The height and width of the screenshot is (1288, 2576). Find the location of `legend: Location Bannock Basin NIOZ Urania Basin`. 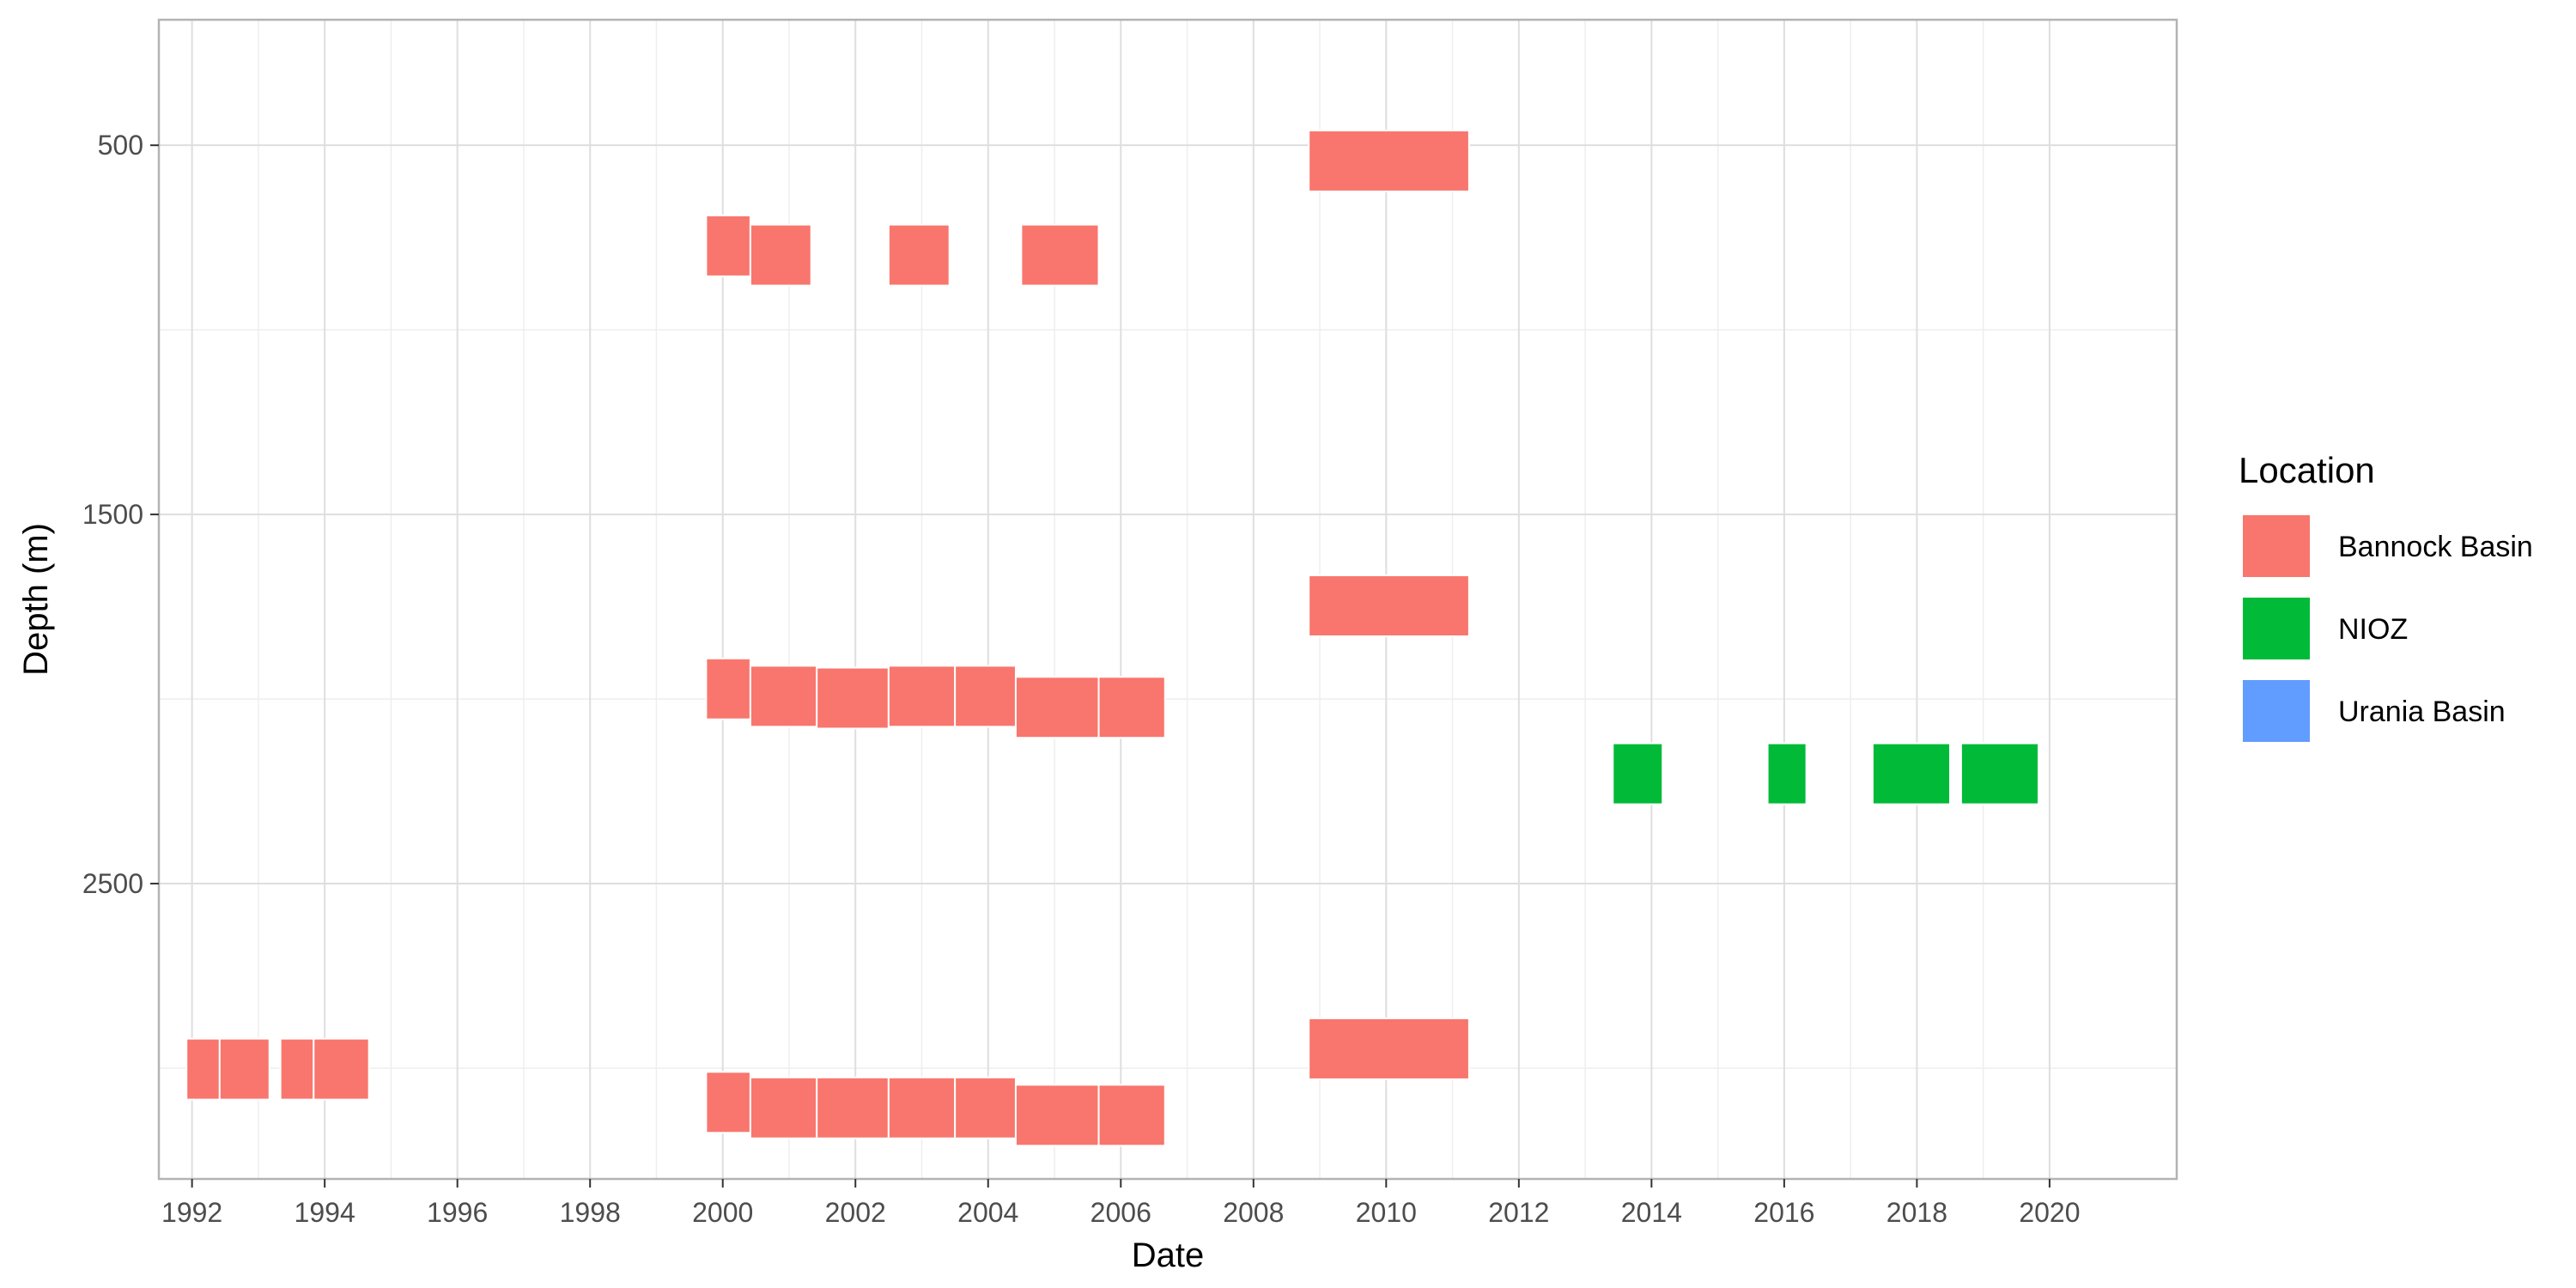

legend: Location Bannock Basin NIOZ Urania Basin is located at coordinates (2386, 596).